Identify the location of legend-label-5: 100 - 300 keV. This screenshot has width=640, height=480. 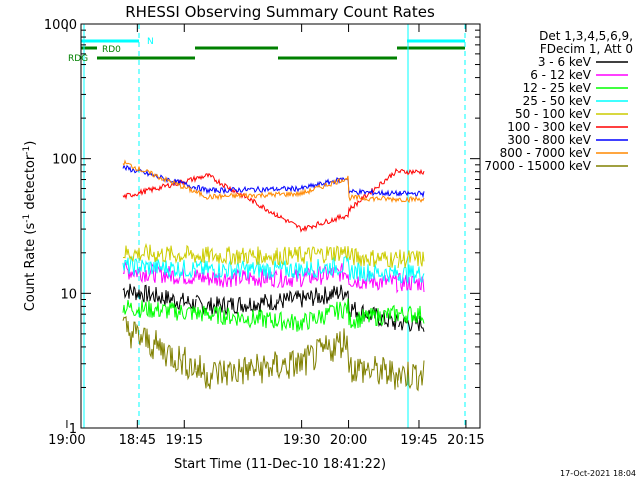
(549, 127).